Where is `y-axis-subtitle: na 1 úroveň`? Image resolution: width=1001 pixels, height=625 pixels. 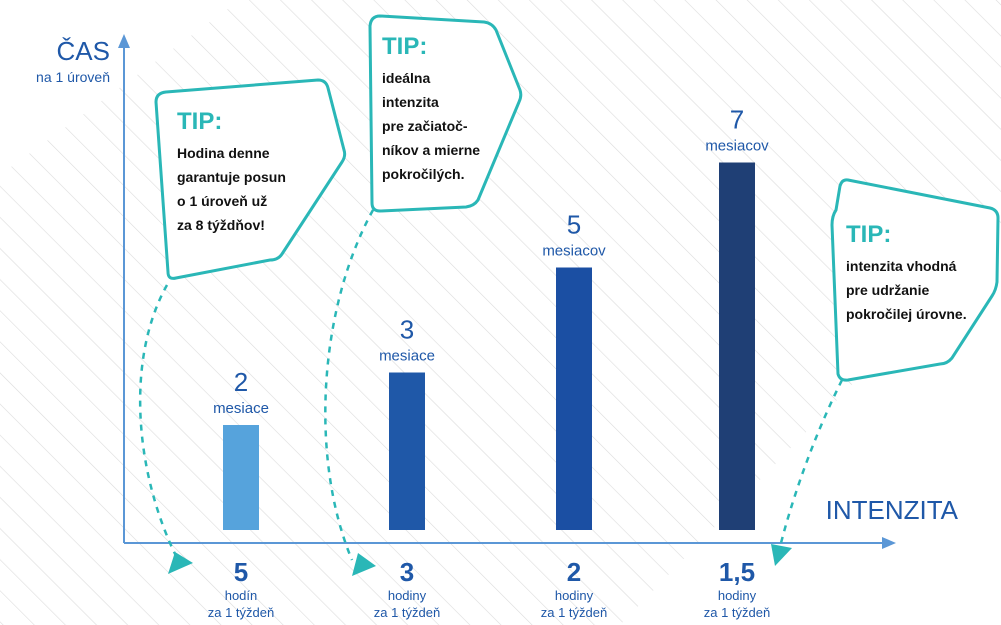
y-axis-subtitle: na 1 úroveň is located at coordinates (73, 77).